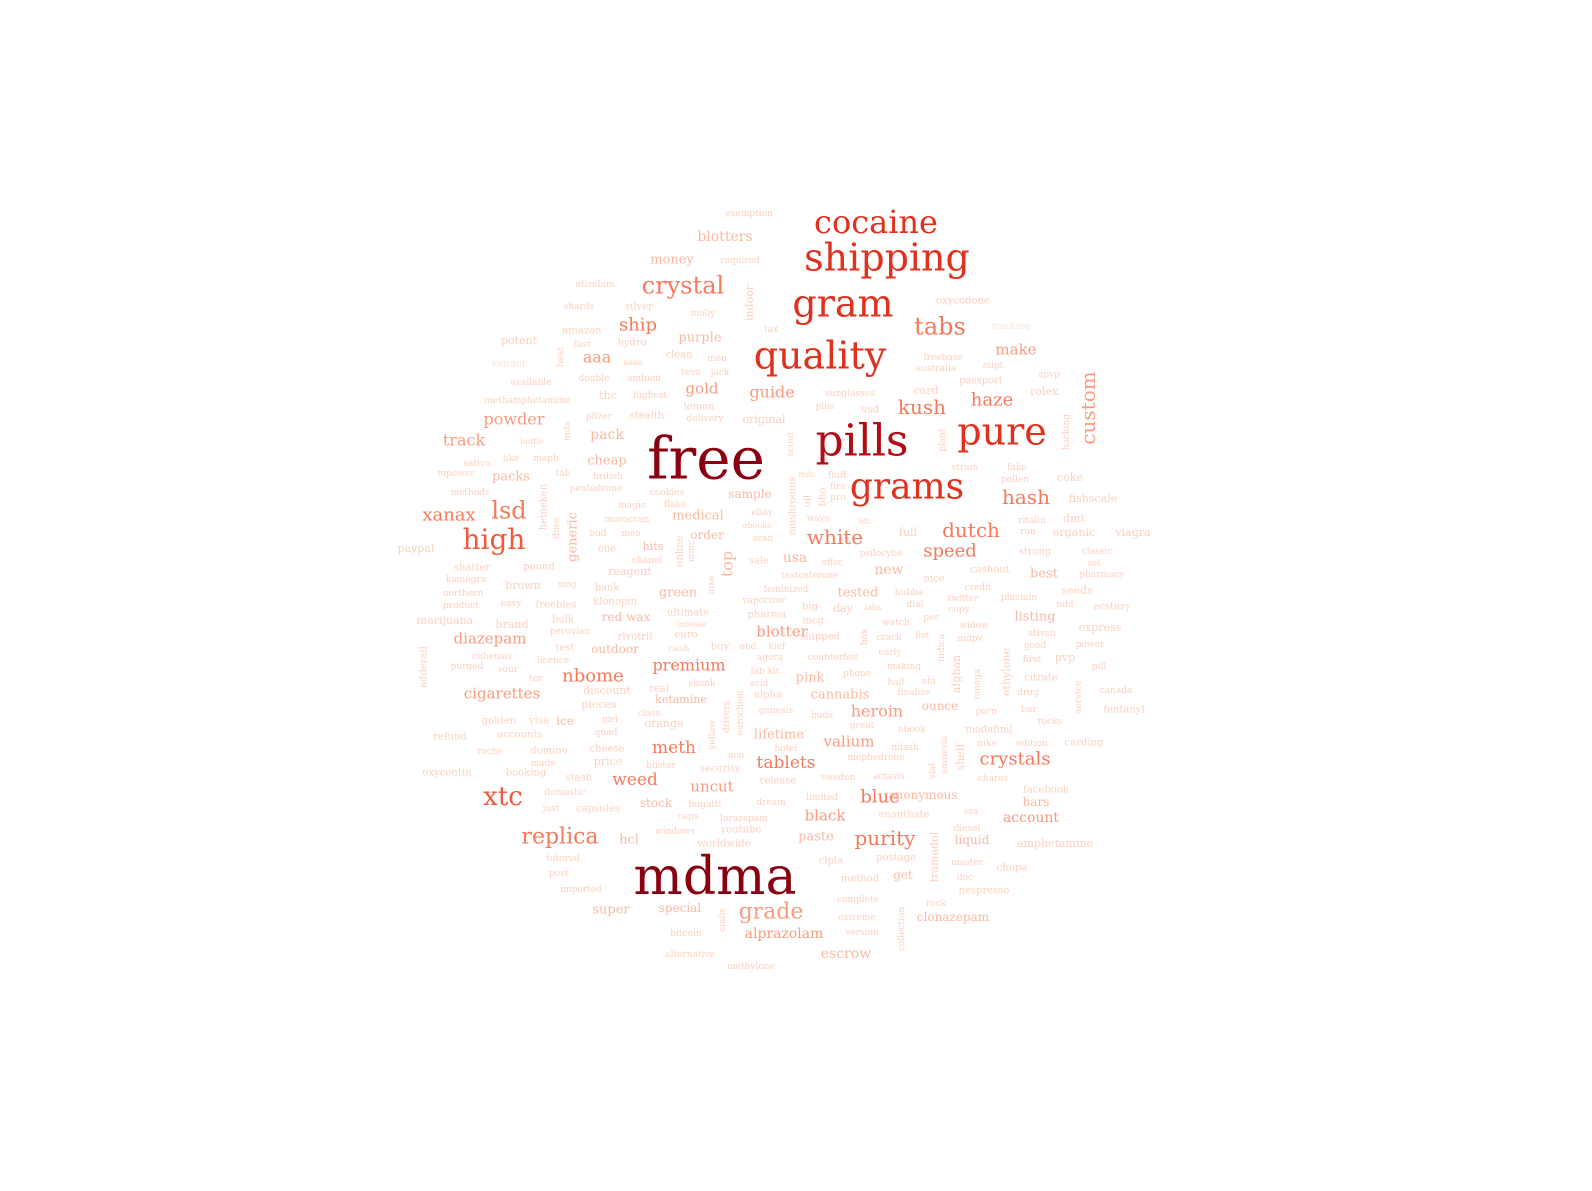 The width and height of the screenshot is (1592, 1191). Describe the element at coordinates (981, 381) in the screenshot. I see `cloud-word-passport: passport` at that location.